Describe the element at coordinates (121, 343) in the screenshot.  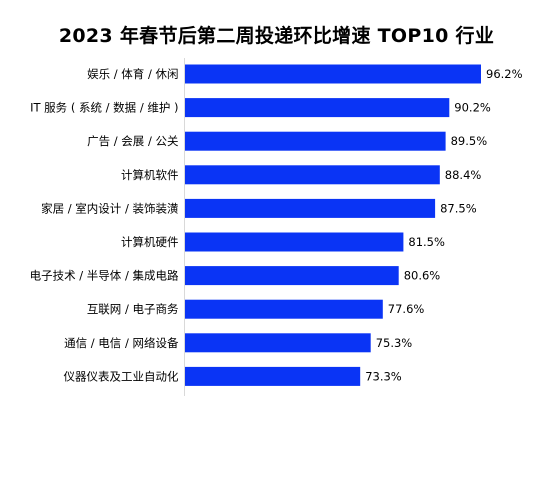
I see `category-label: 通信 / 电信 / 网络设备` at that location.